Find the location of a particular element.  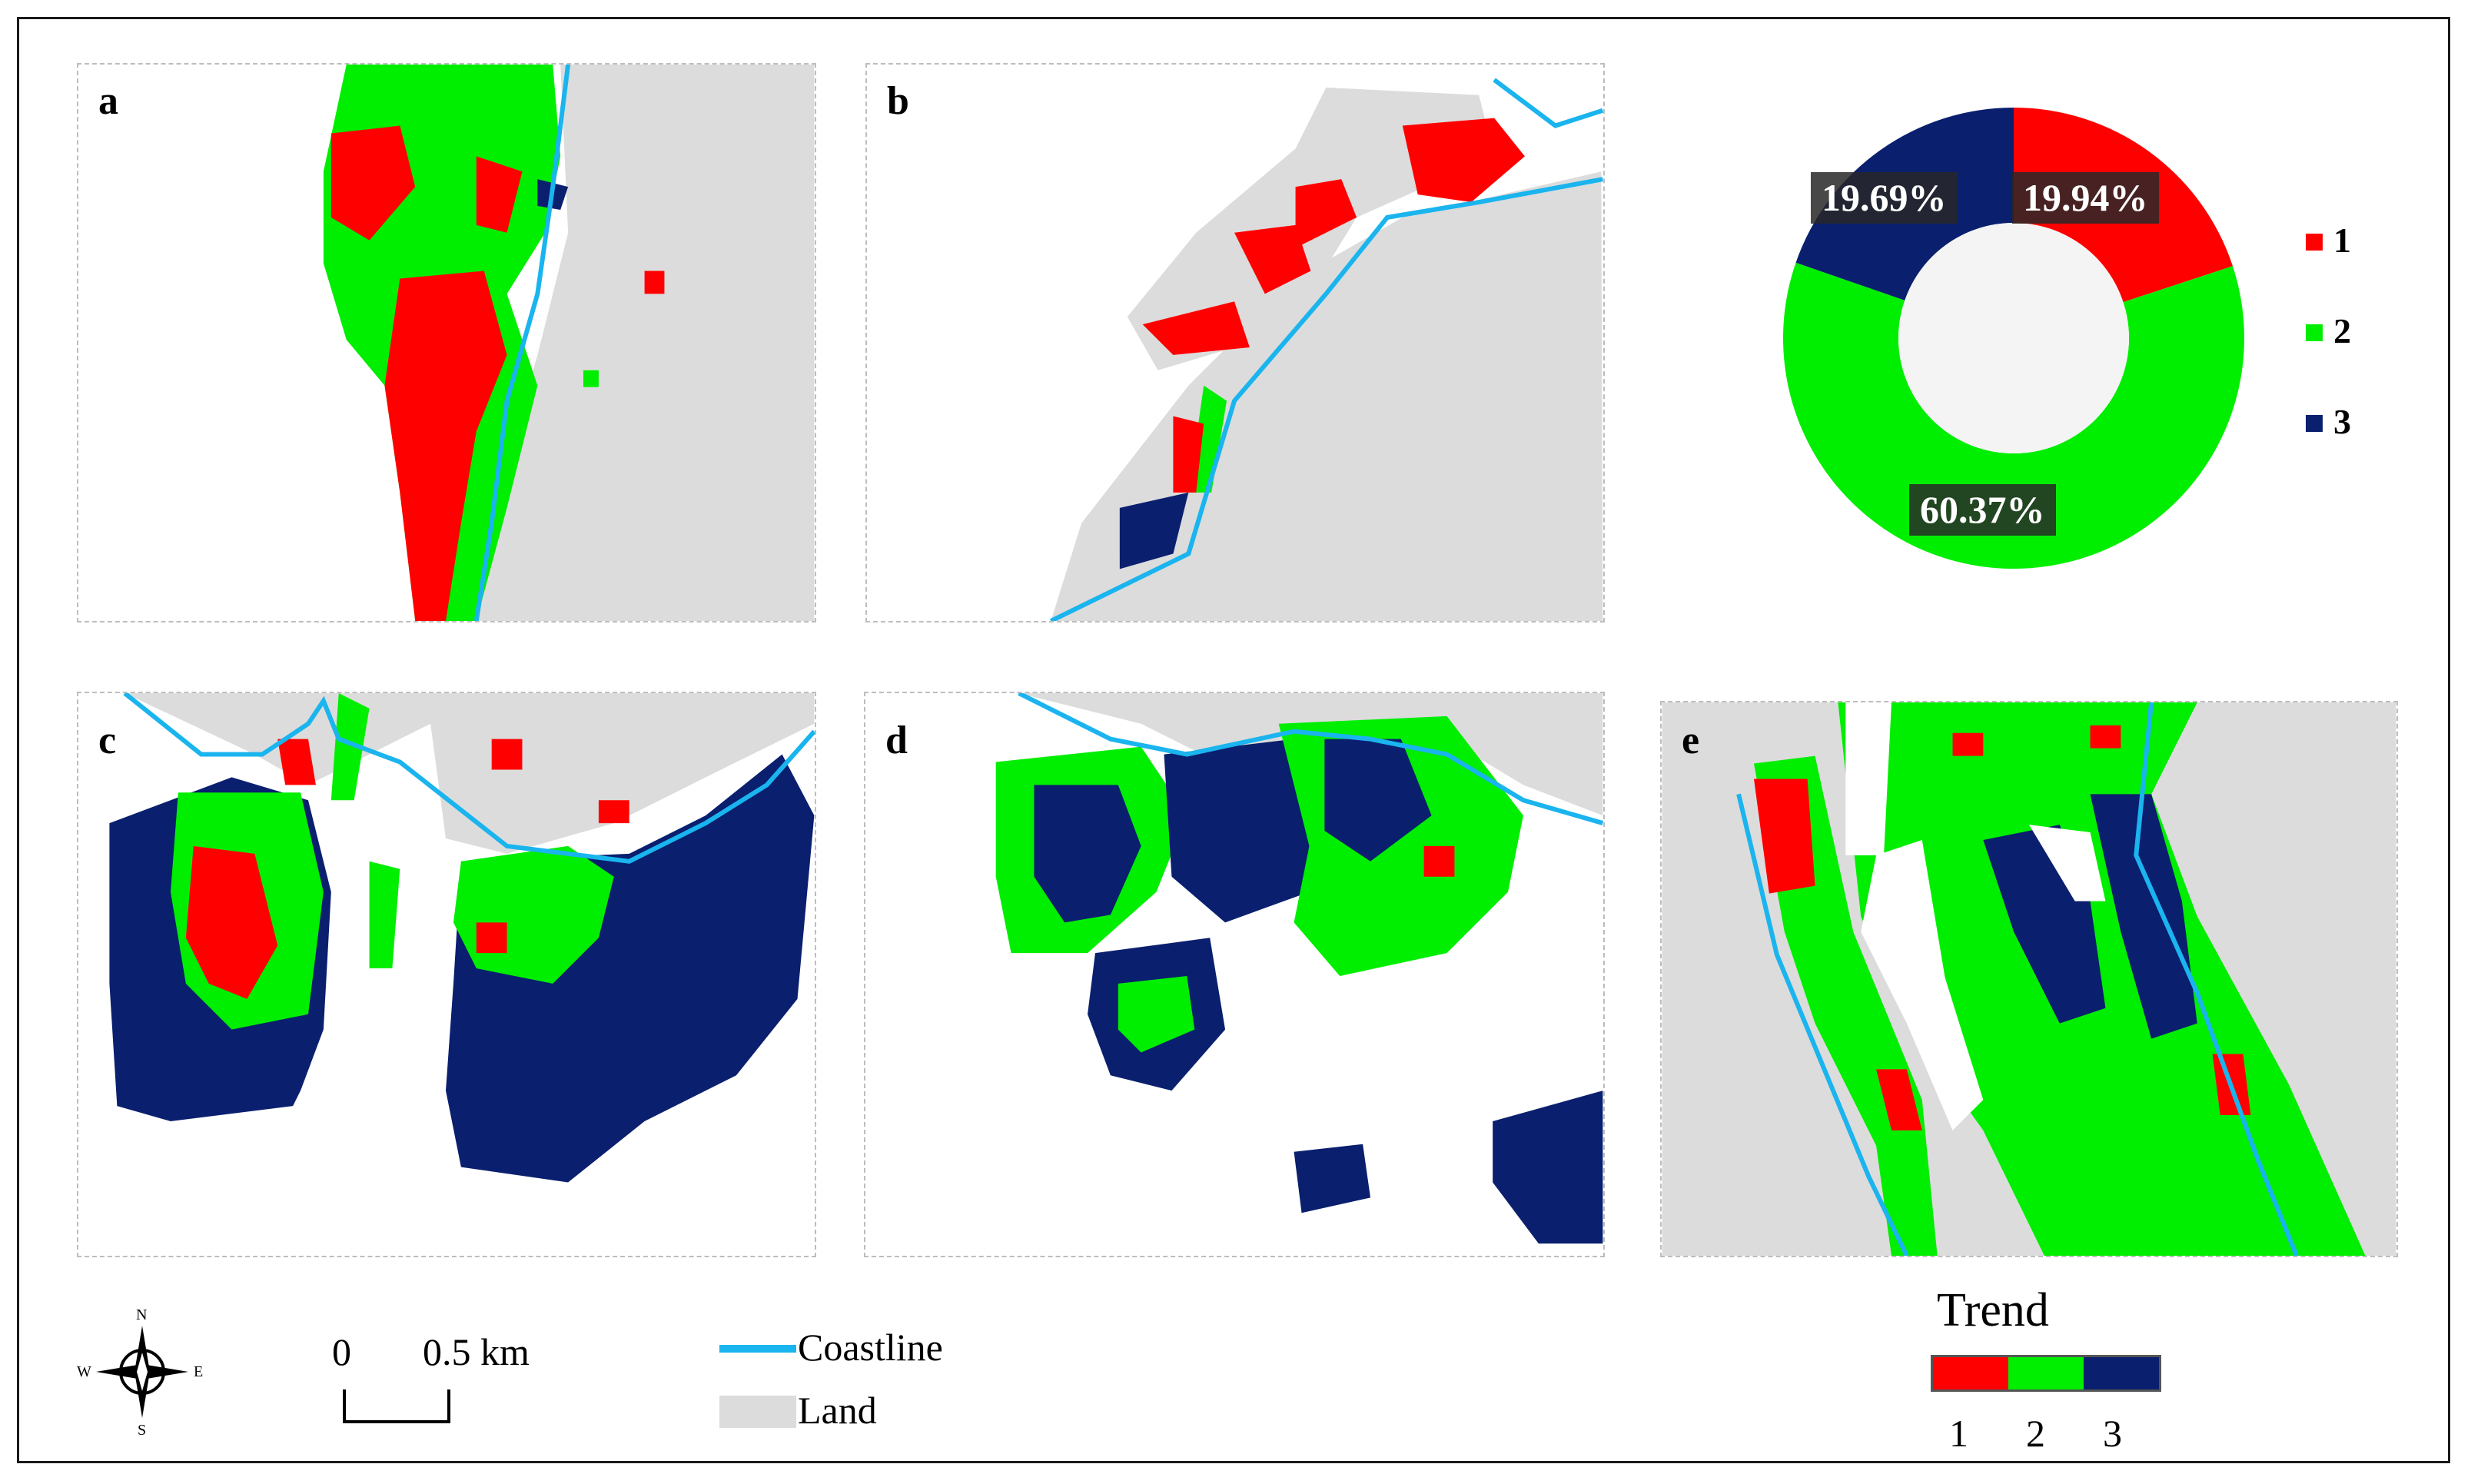

map-panel-a: a is located at coordinates (446, 342).